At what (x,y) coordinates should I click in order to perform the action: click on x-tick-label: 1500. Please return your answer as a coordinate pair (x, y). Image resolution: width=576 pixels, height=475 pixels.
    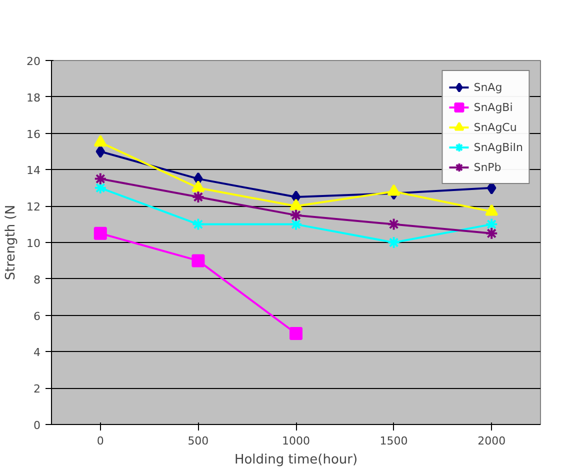
    Looking at the image, I should click on (394, 441).